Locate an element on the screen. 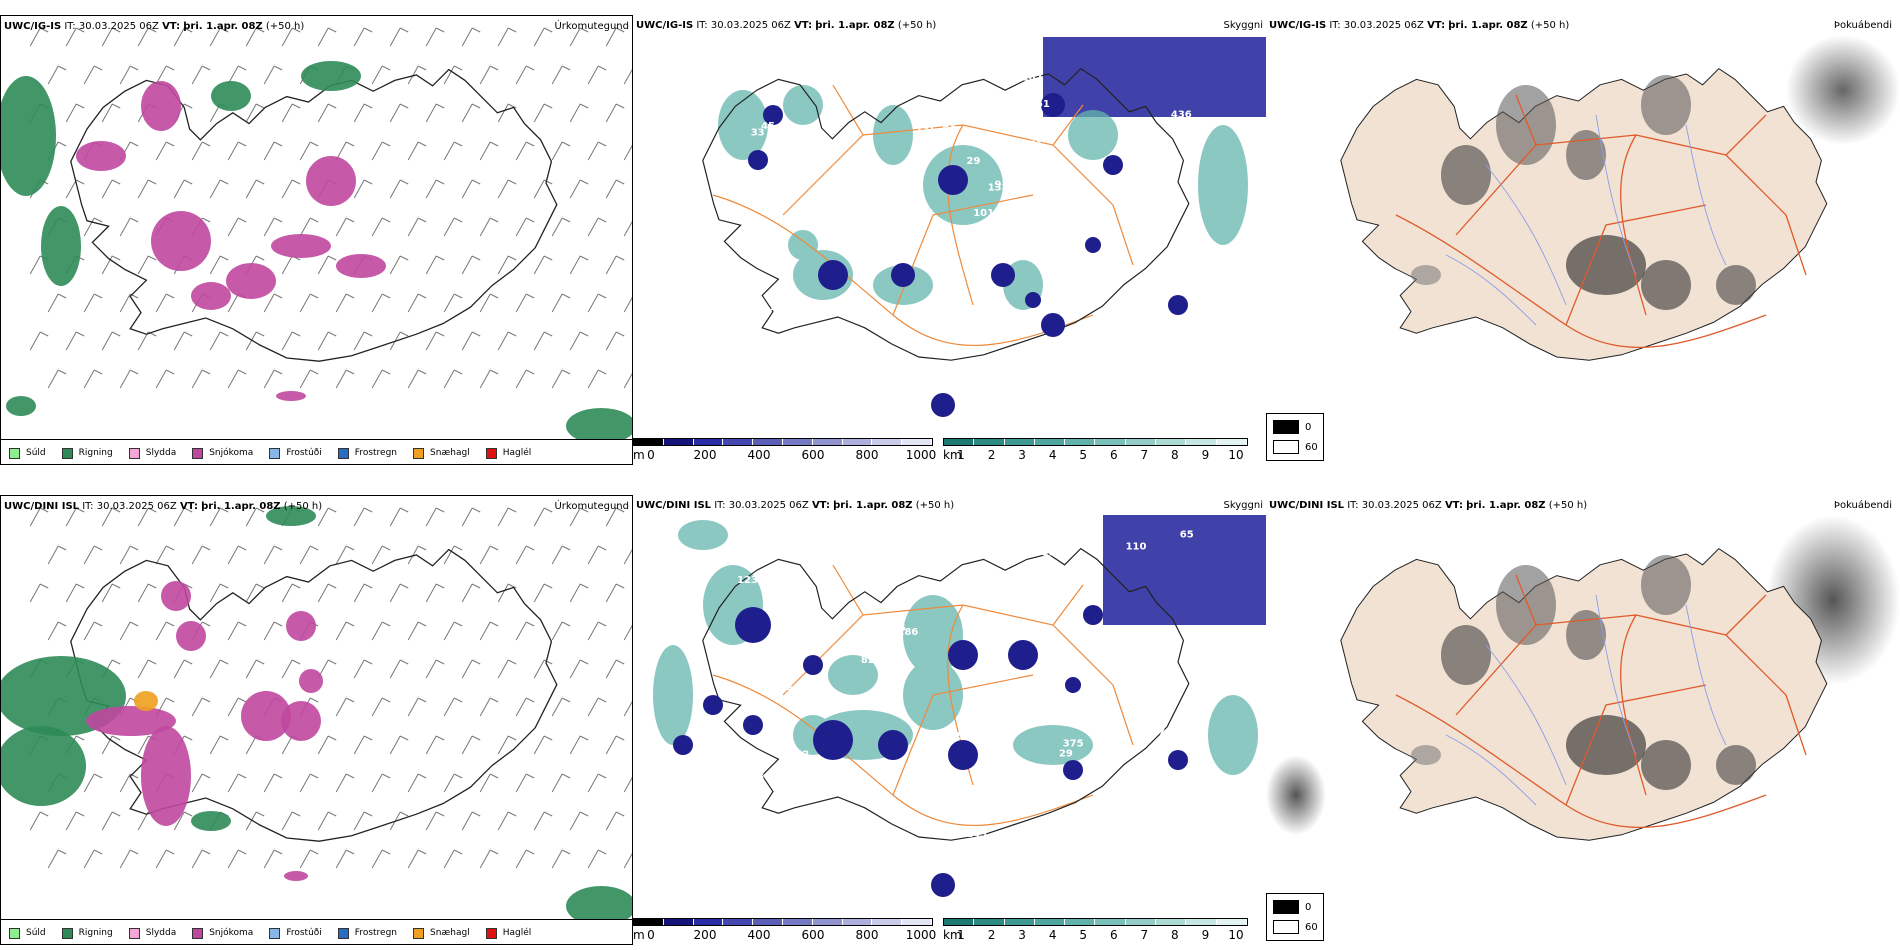 Image resolution: width=1900 pixels, height=950 pixels. legend-label: Haglél is located at coordinates (517, 933).